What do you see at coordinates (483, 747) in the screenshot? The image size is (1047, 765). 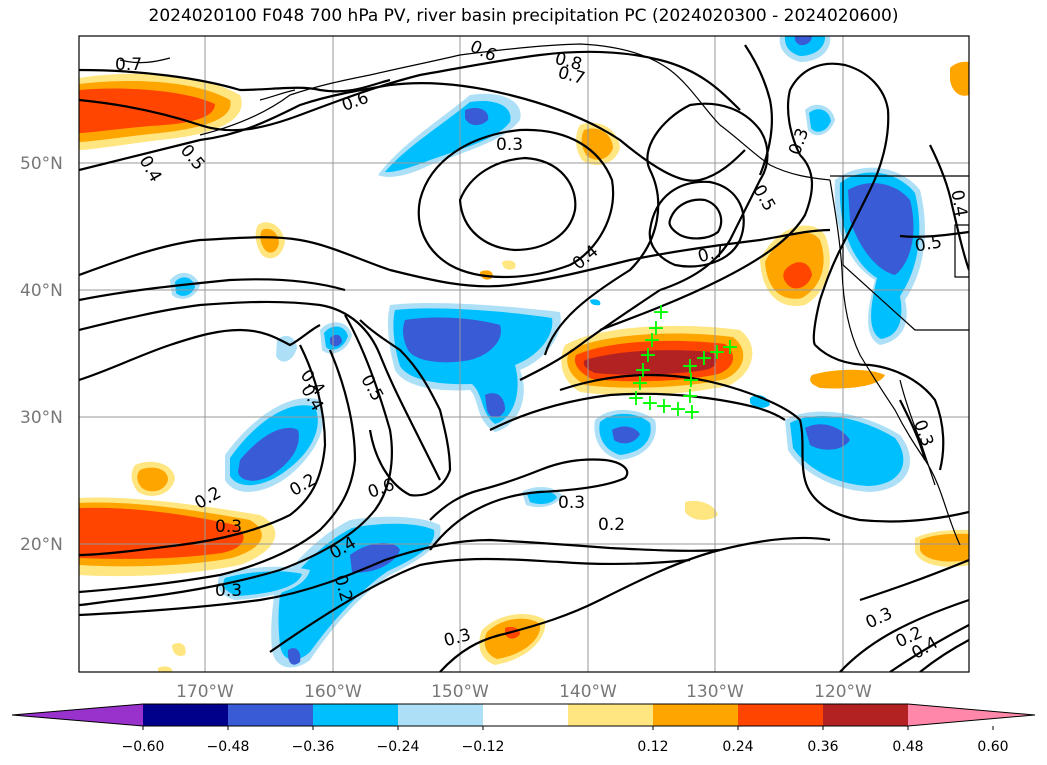 I see `colorbar-tick-label: −0.12` at bounding box center [483, 747].